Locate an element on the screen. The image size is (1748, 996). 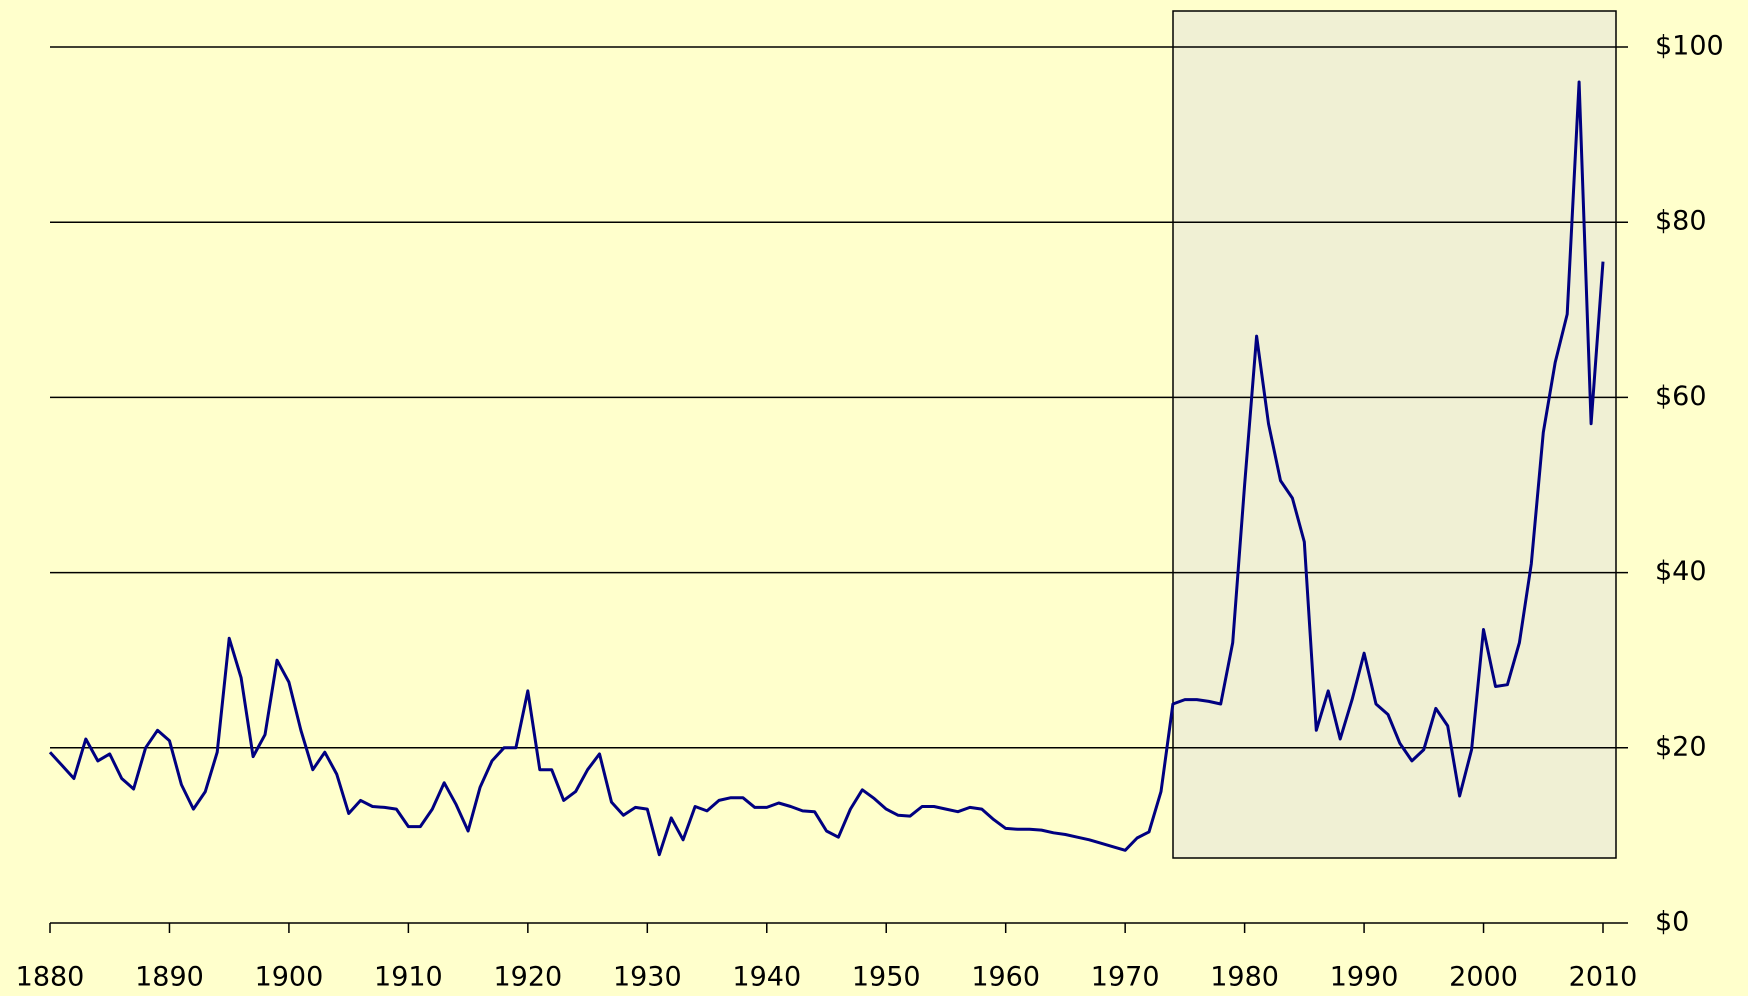
x-tick-label: 2010 is located at coordinates (1603, 977).